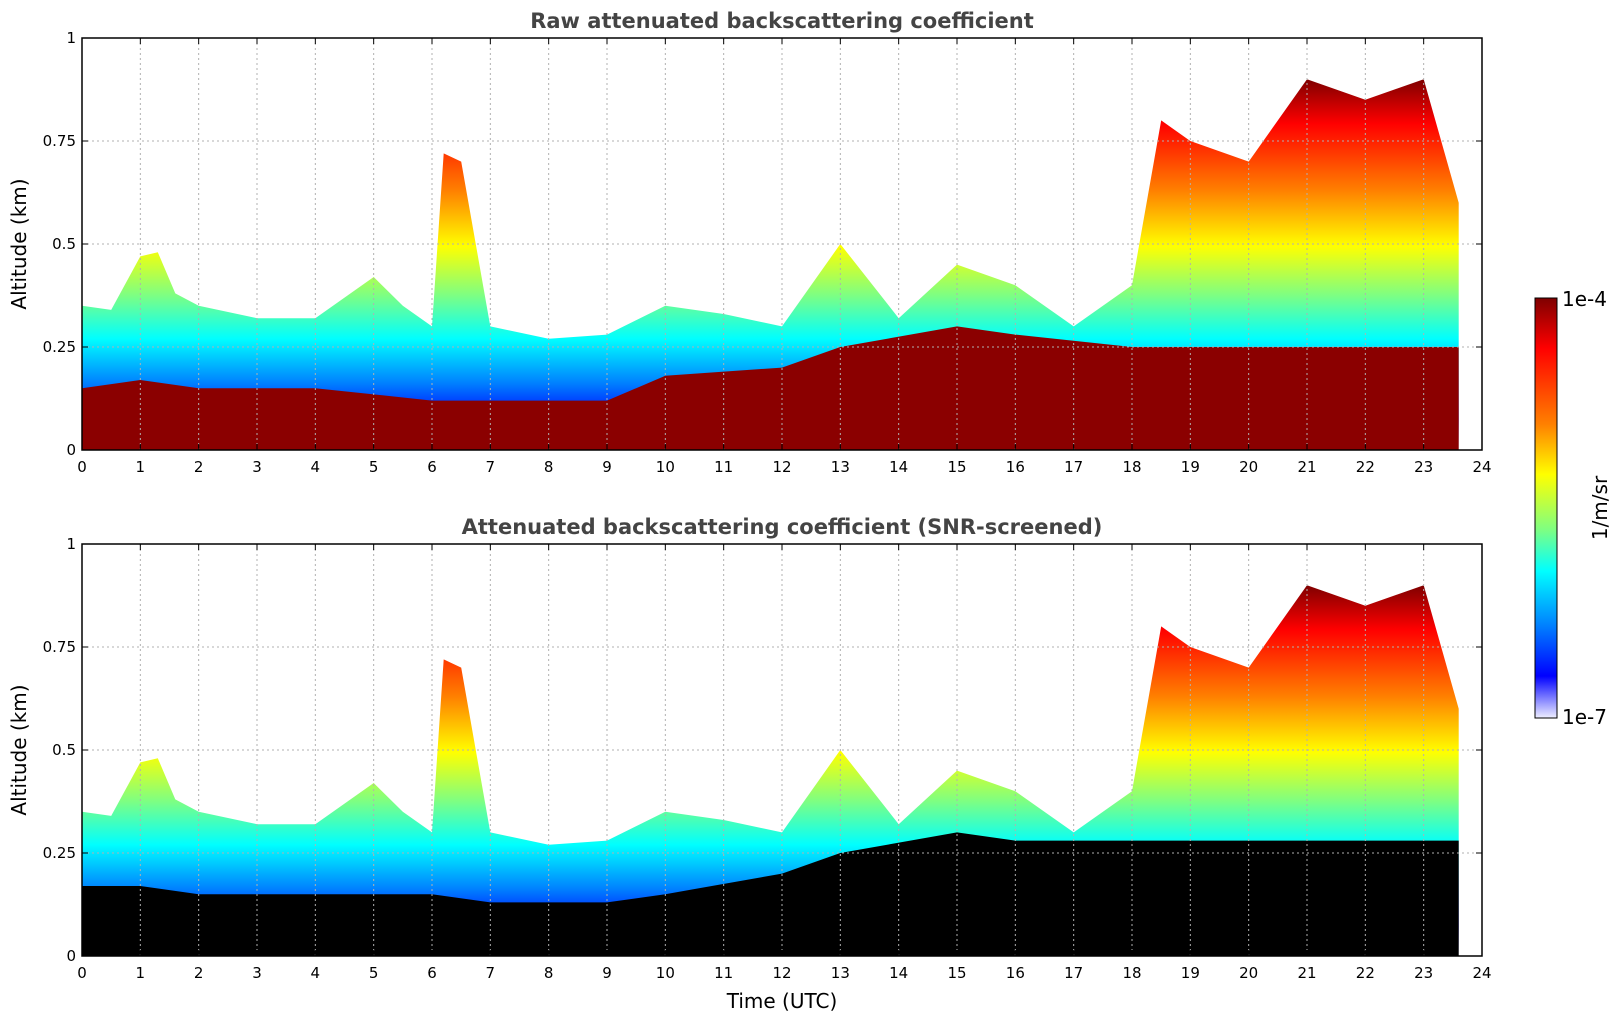 Image resolution: width=1621 pixels, height=1020 pixels. What do you see at coordinates (1573, 508) in the screenshot?
I see `colorbar: 1e-4 1e-7 1/m/sr` at bounding box center [1573, 508].